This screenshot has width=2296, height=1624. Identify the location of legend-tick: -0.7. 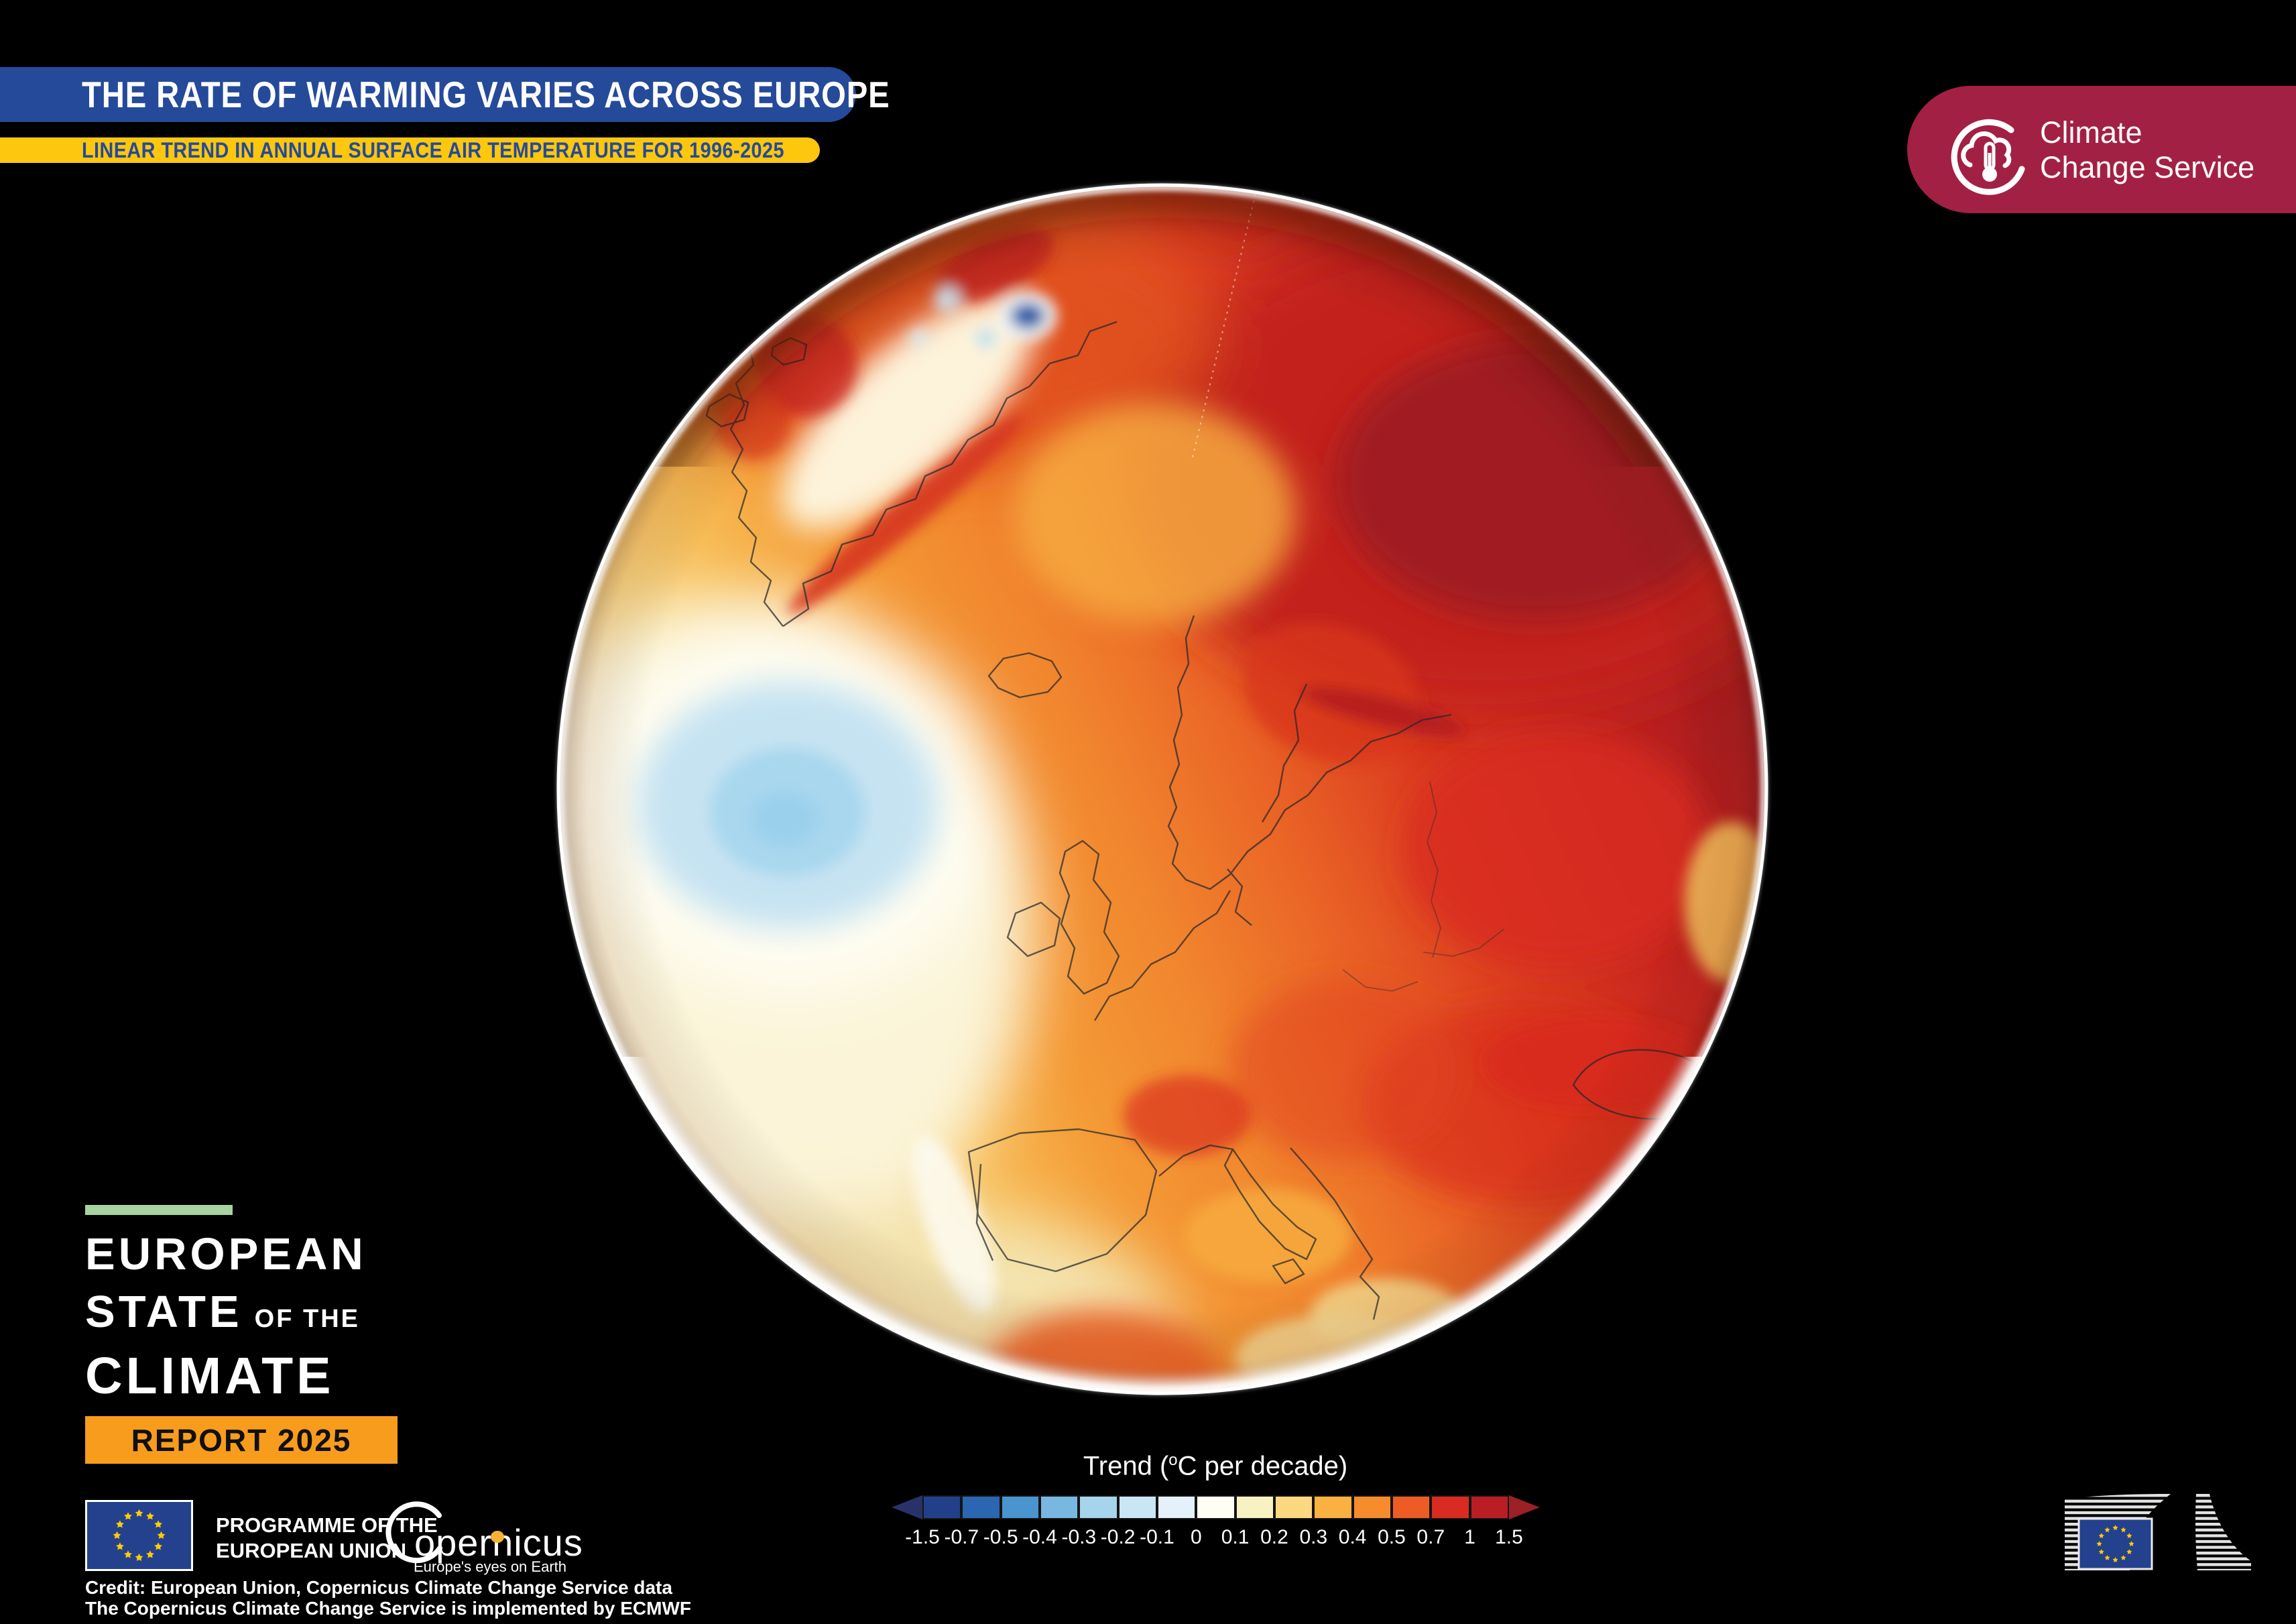
(961, 1537).